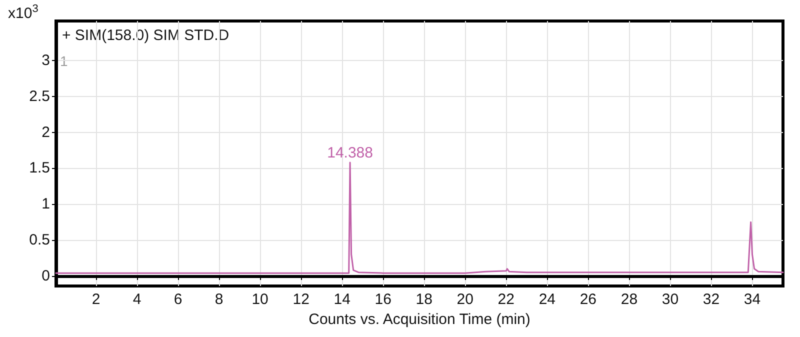 The image size is (800, 337). What do you see at coordinates (39, 168) in the screenshot?
I see `y-tick-label: 1.5` at bounding box center [39, 168].